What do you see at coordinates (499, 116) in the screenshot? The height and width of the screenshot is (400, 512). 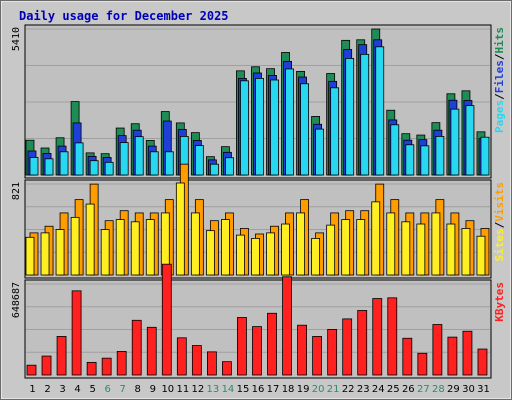 I see `legend-entry-pages: Pages` at bounding box center [499, 116].